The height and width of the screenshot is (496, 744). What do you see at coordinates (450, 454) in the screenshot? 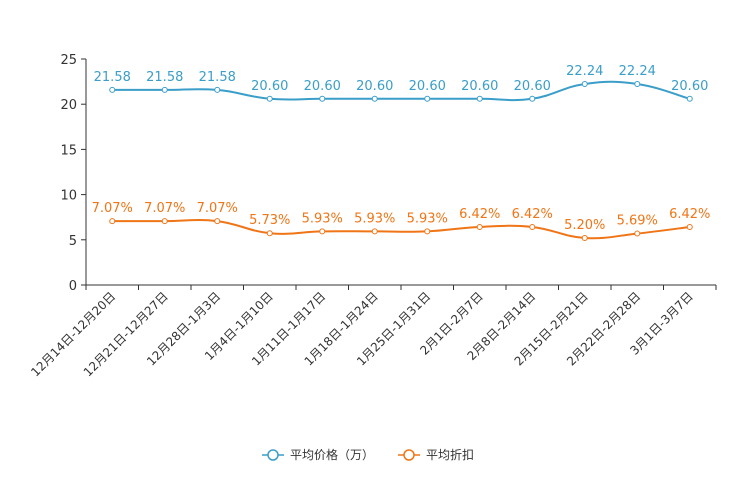
I see `legend-label: 平均折扣` at bounding box center [450, 454].